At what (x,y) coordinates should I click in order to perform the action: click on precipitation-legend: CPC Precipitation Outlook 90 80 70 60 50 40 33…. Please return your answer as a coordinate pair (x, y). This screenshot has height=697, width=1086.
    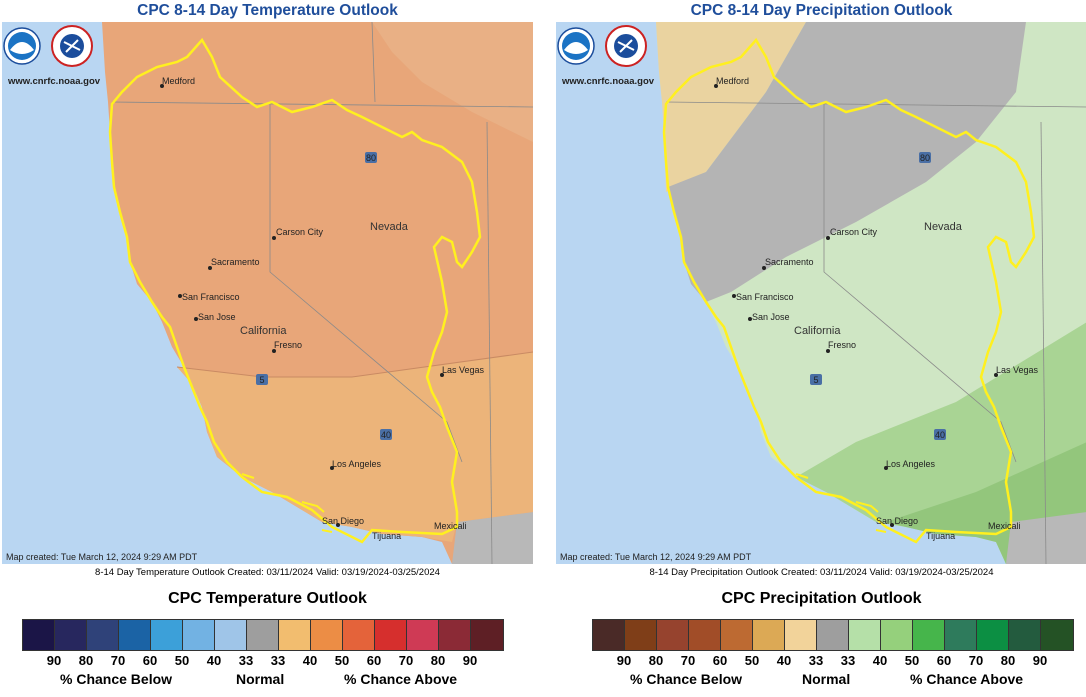
    Looking at the image, I should click on (821, 643).